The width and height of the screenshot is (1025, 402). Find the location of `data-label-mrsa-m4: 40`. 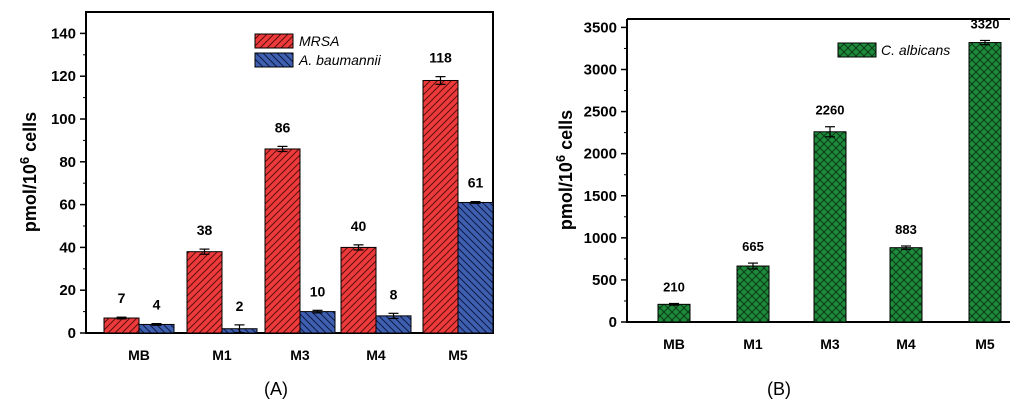

data-label-mrsa-m4: 40 is located at coordinates (359, 226).